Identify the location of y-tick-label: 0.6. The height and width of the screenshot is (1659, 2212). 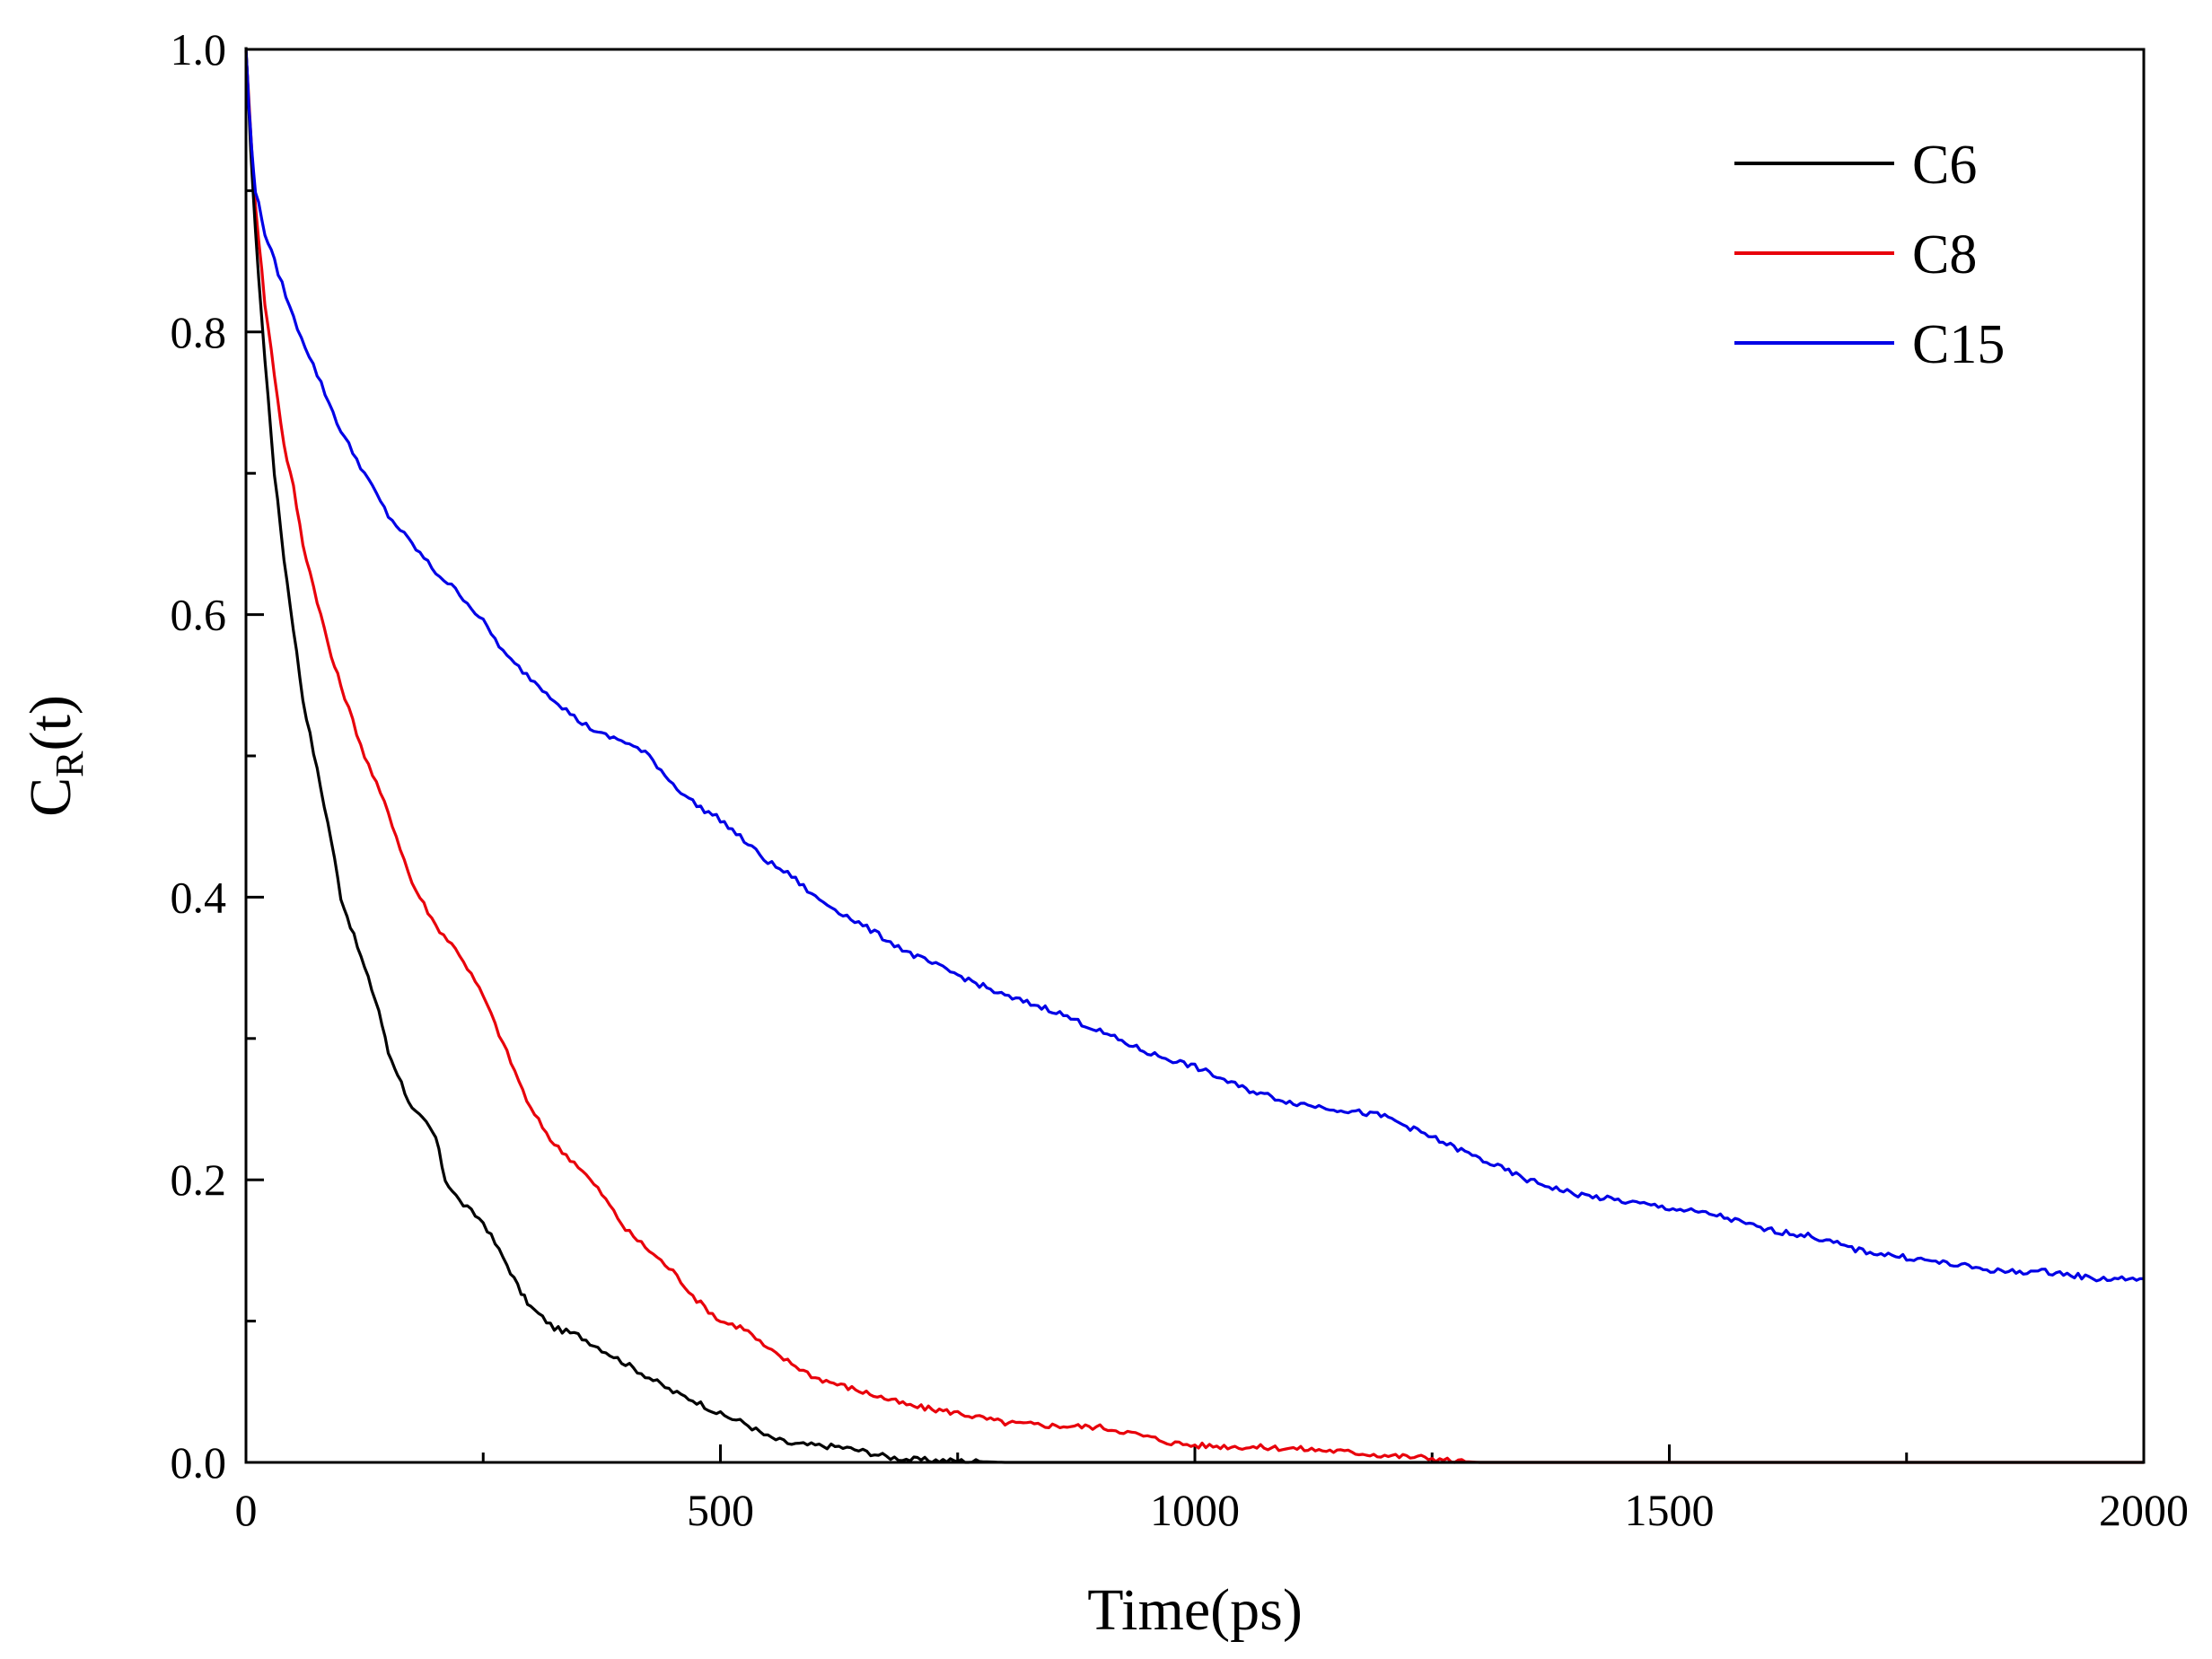
(199, 615).